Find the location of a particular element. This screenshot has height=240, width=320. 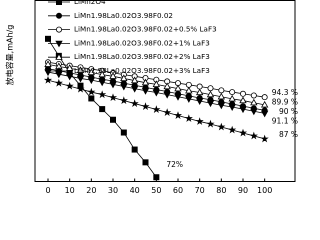

x-tick-label: 0 is located at coordinates (47, 190).